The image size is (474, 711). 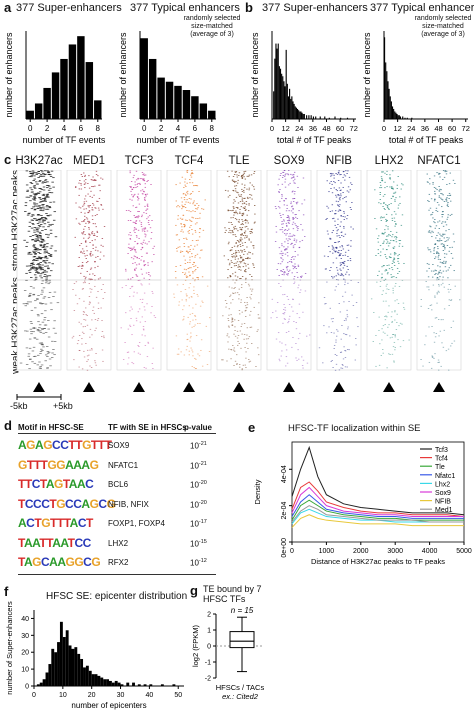 I want to click on motif-base: C, so click(x=36, y=484).